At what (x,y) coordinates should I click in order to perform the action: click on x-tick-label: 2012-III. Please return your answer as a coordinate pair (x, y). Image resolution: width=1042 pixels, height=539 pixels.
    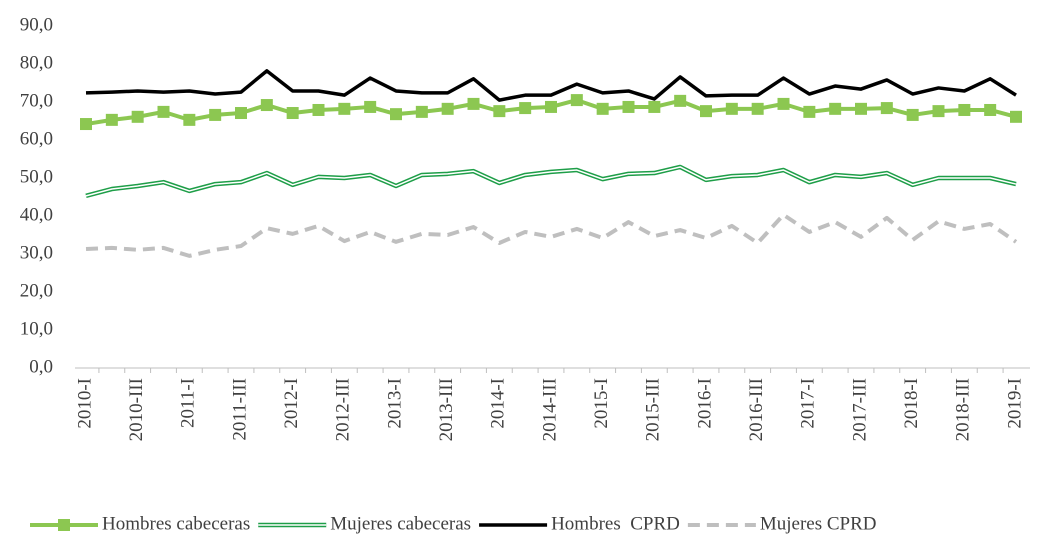
    Looking at the image, I should click on (343, 409).